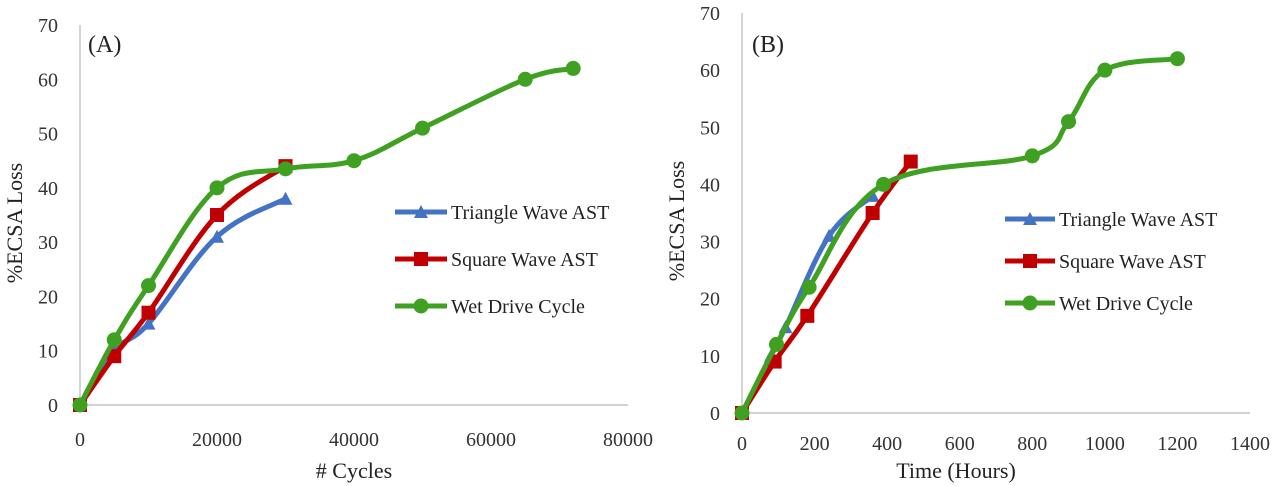 Image resolution: width=1280 pixels, height=486 pixels. What do you see at coordinates (182, 302) in the screenshot?
I see `series-line-triangle` at bounding box center [182, 302].